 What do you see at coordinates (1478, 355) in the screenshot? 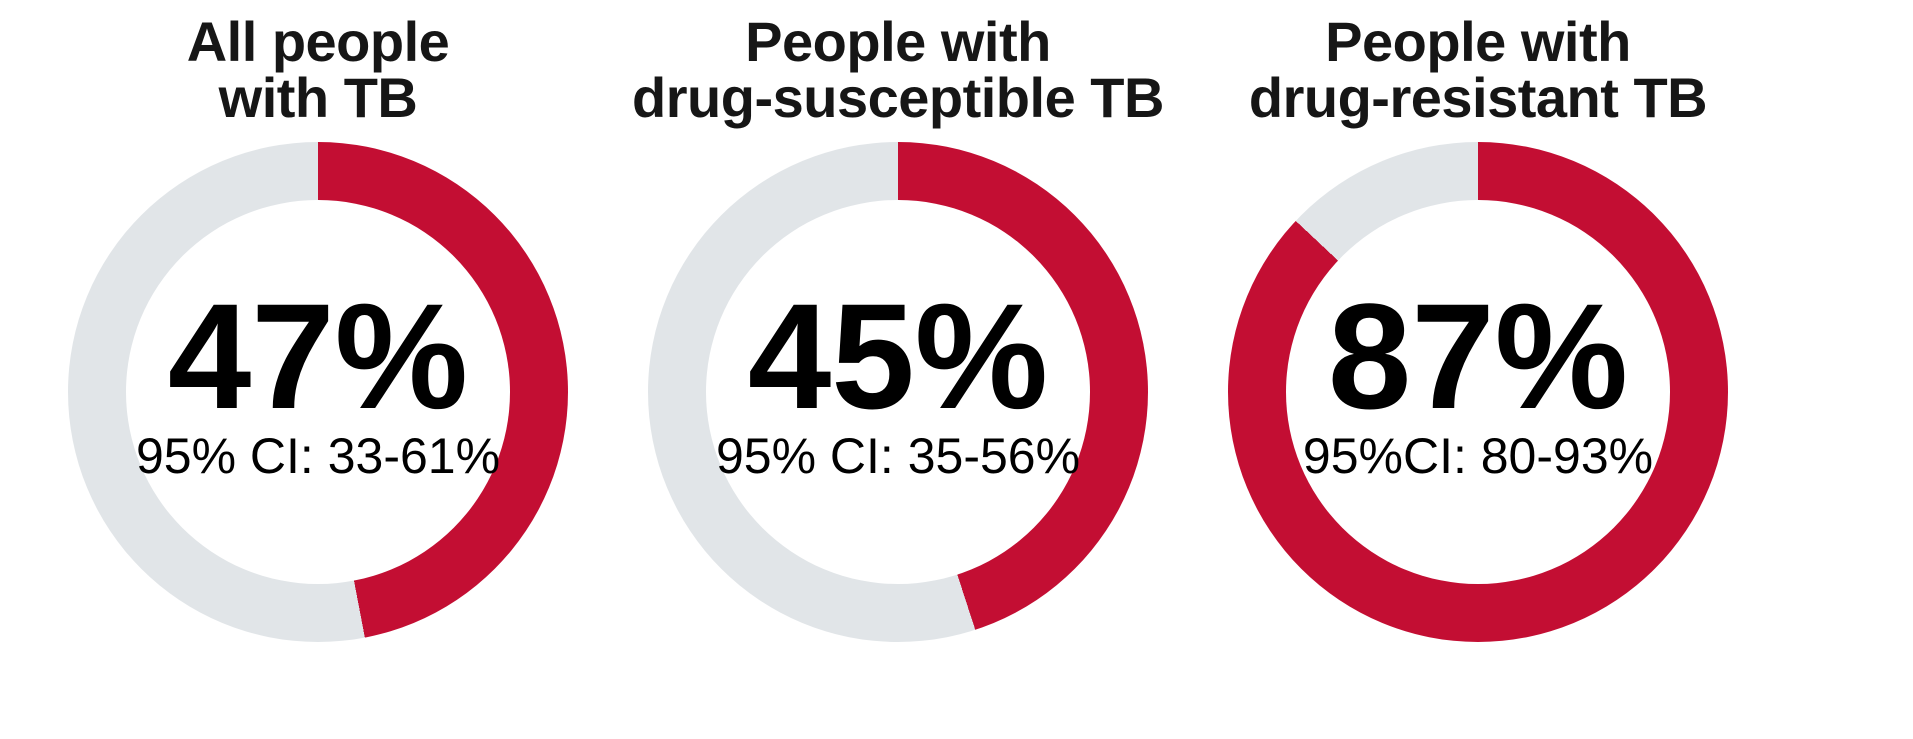
I see `value-label: 87%` at bounding box center [1478, 355].